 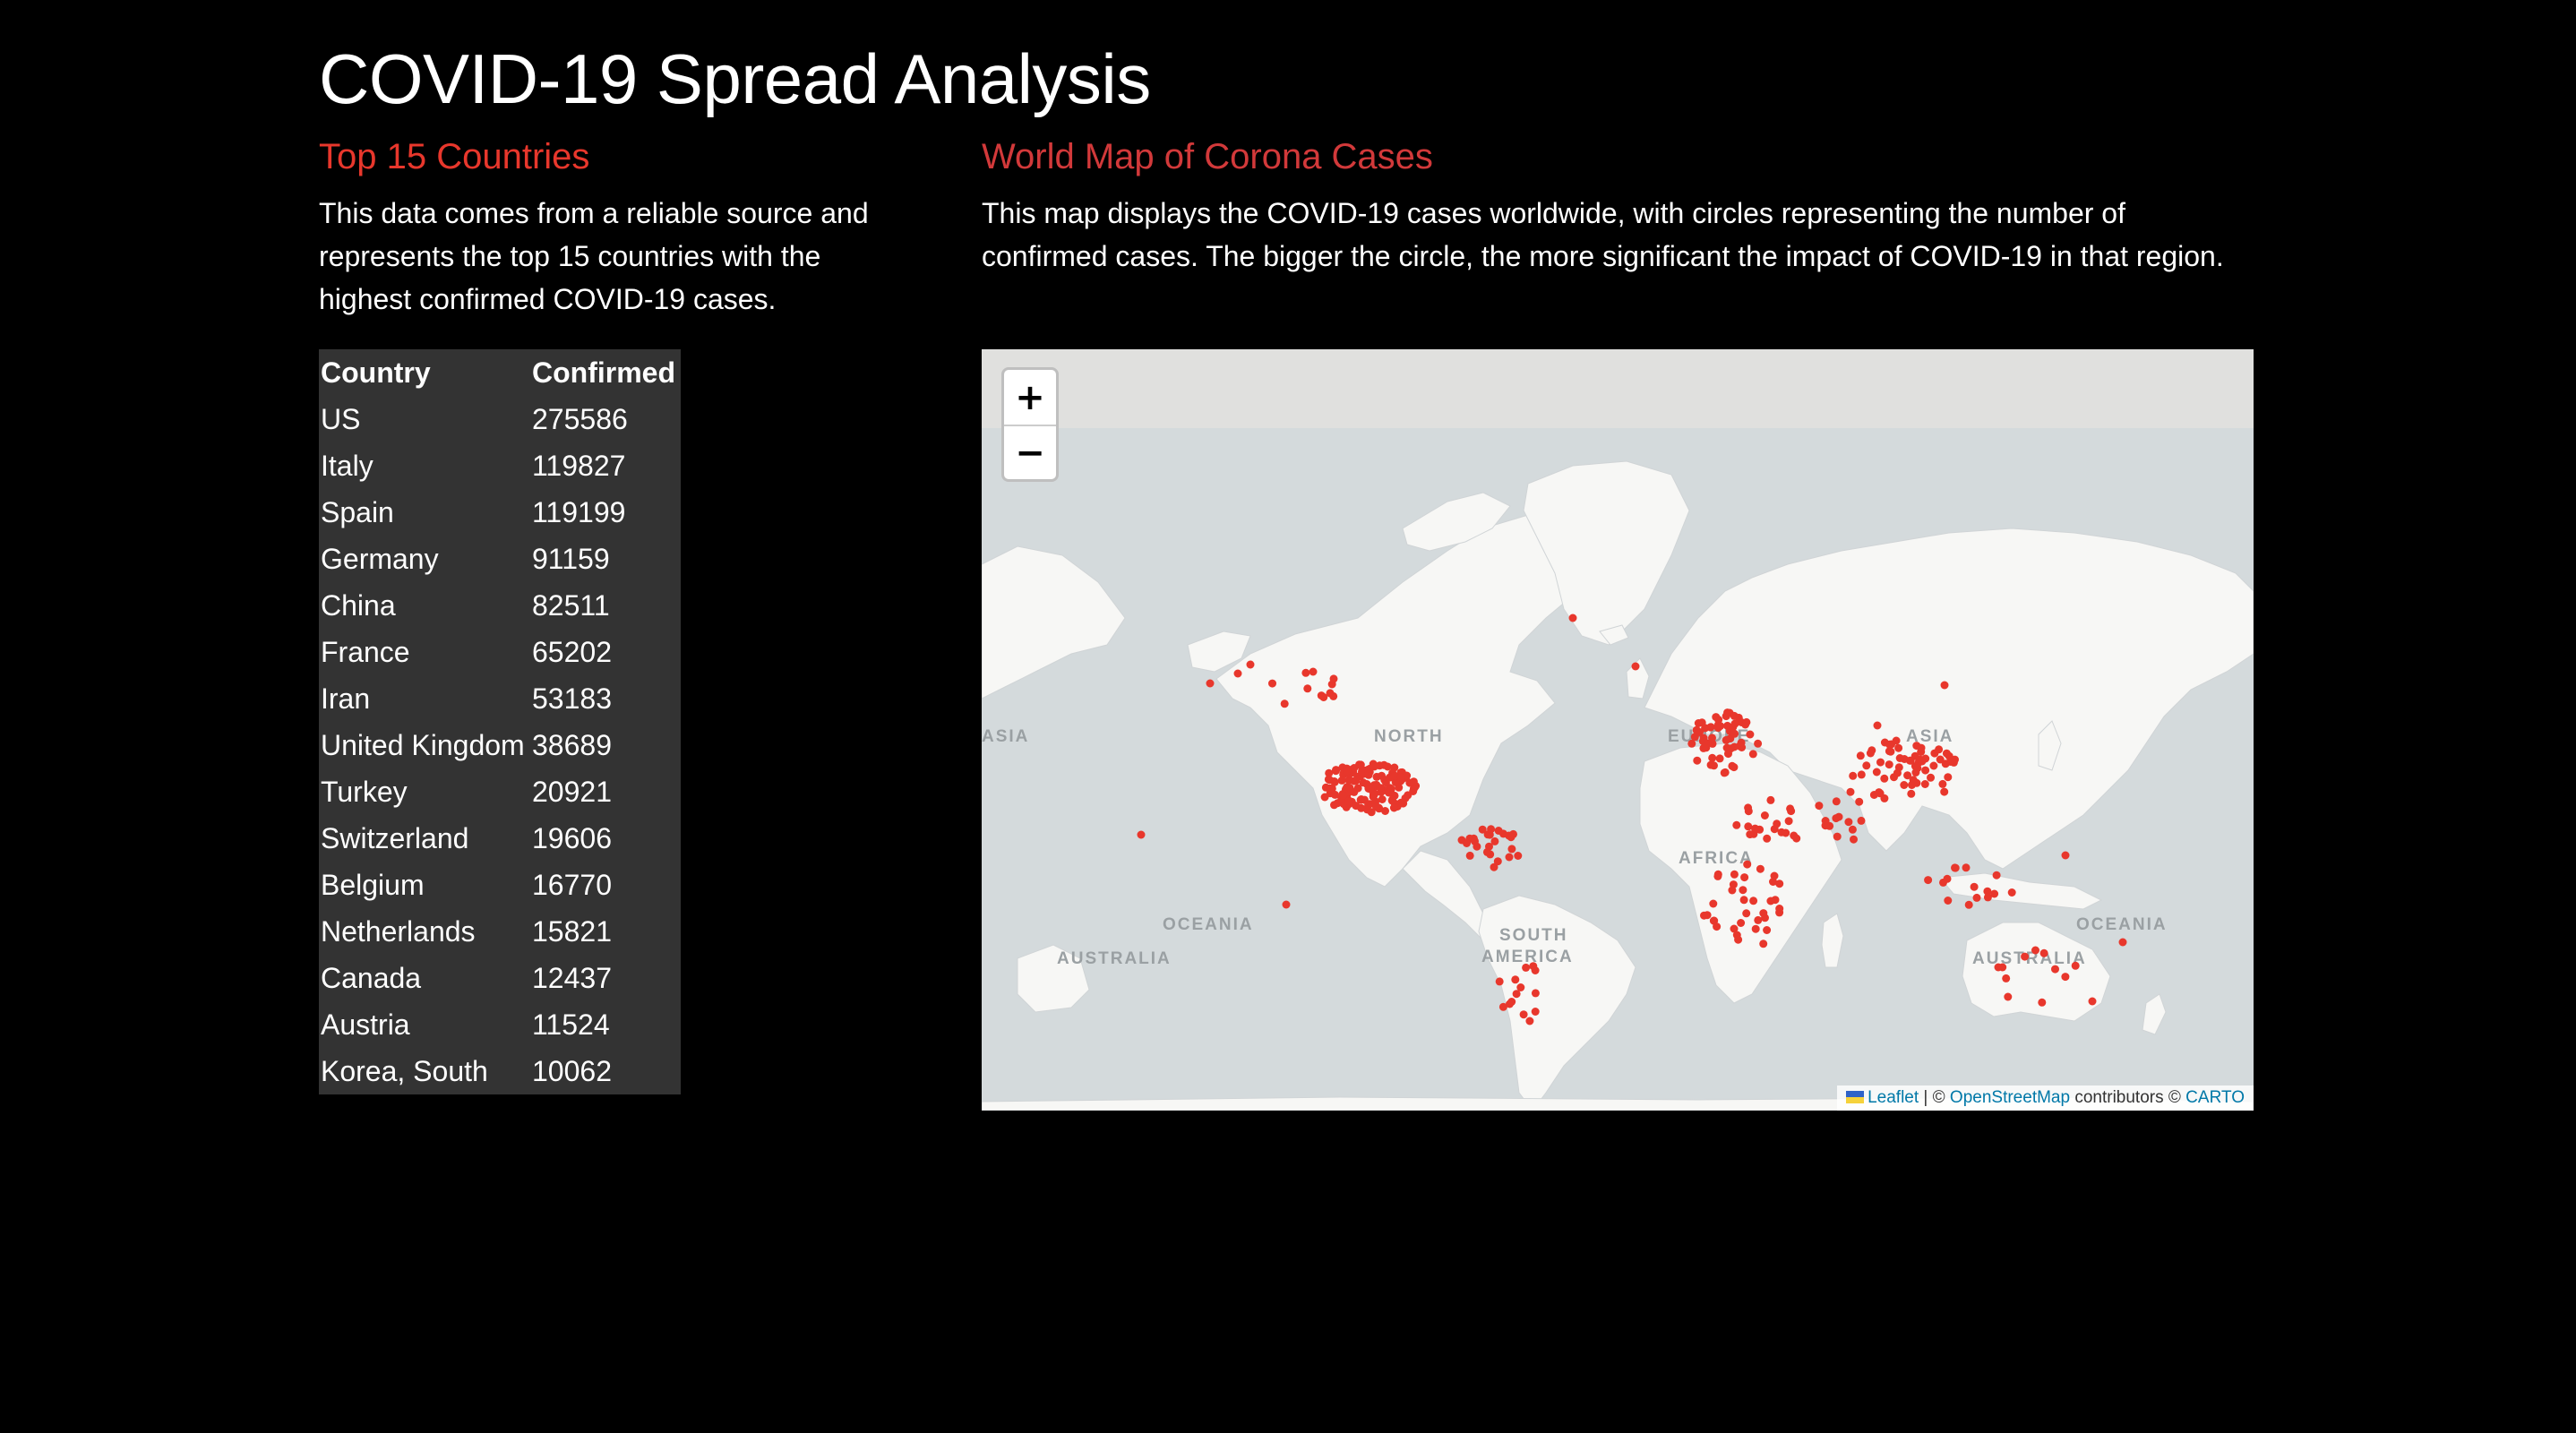 I want to click on zoom-out-button: −, so click(x=1030, y=452).